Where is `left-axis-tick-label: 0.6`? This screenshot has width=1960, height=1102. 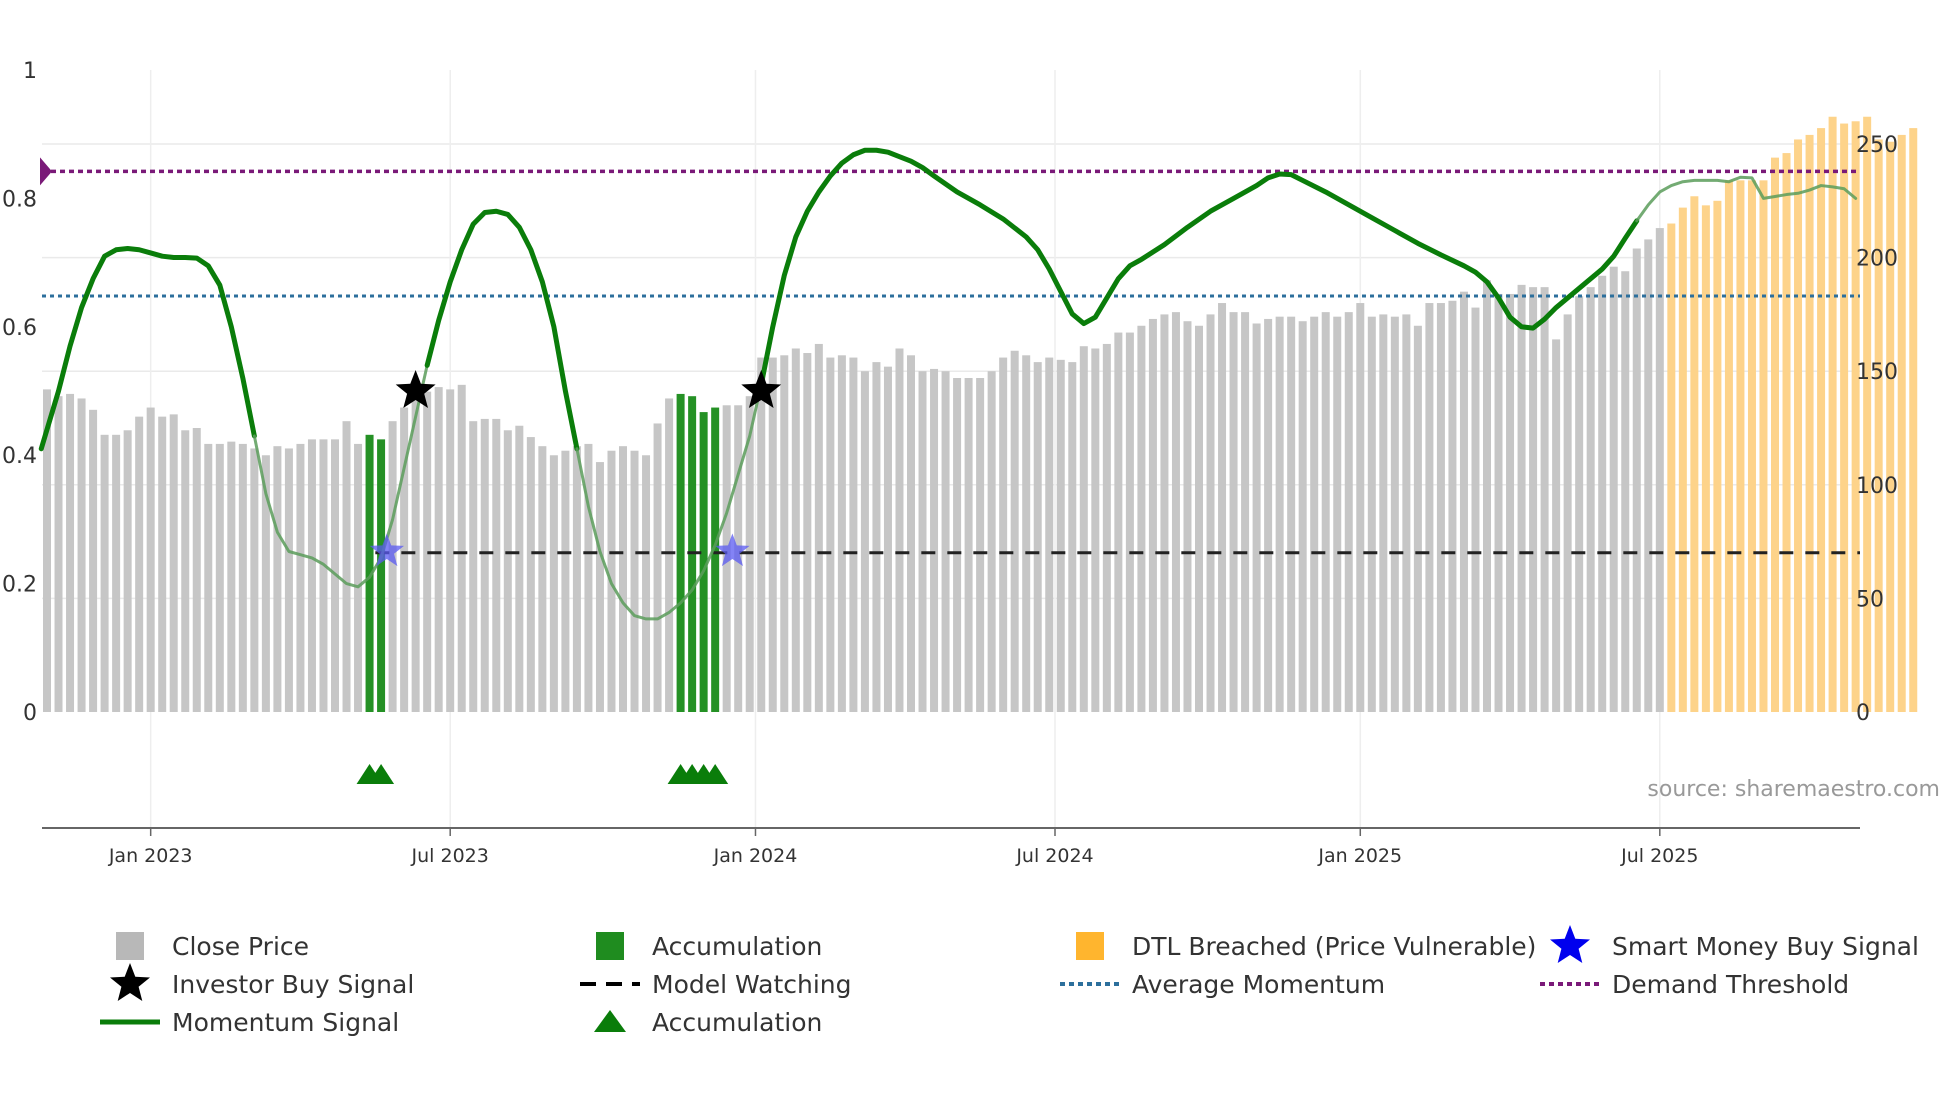 left-axis-tick-label: 0.6 is located at coordinates (19, 328).